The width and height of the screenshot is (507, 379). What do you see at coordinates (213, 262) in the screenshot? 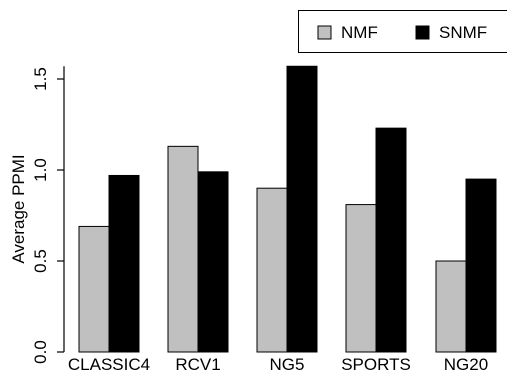
I see `bar-snmf-rcv1` at bounding box center [213, 262].